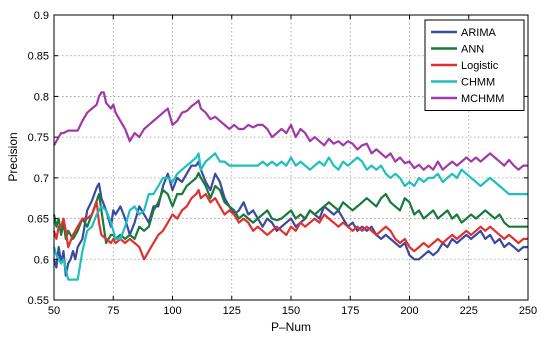 This screenshot has width=546, height=337. Describe the element at coordinates (172, 311) in the screenshot. I see `x-tick-label: 100` at that location.